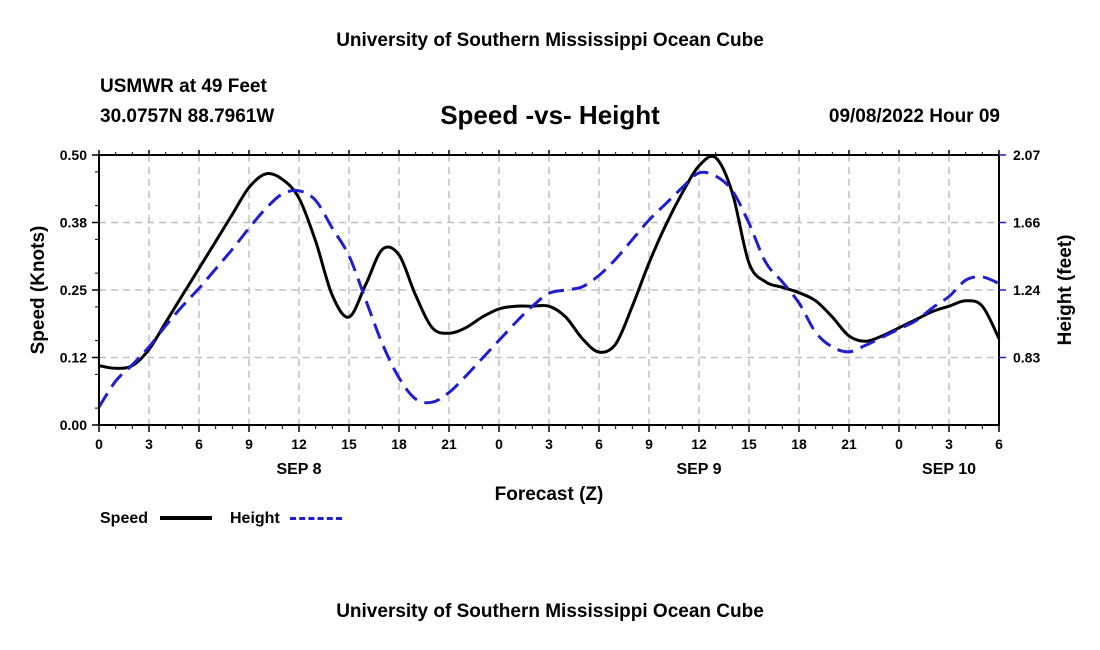  What do you see at coordinates (316, 518) in the screenshot?
I see `legend-height-swatch` at bounding box center [316, 518].